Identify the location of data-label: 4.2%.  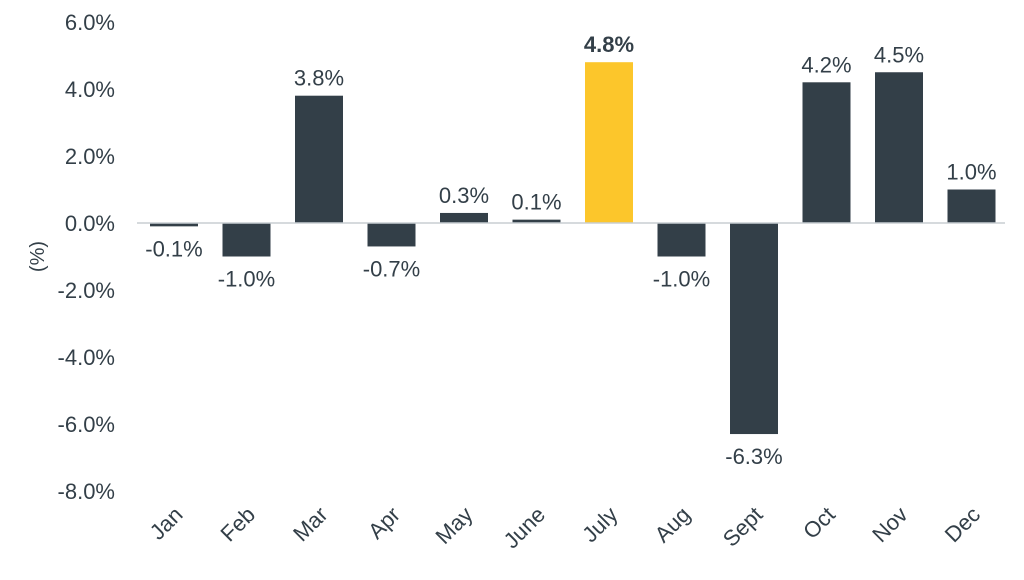
(826, 64).